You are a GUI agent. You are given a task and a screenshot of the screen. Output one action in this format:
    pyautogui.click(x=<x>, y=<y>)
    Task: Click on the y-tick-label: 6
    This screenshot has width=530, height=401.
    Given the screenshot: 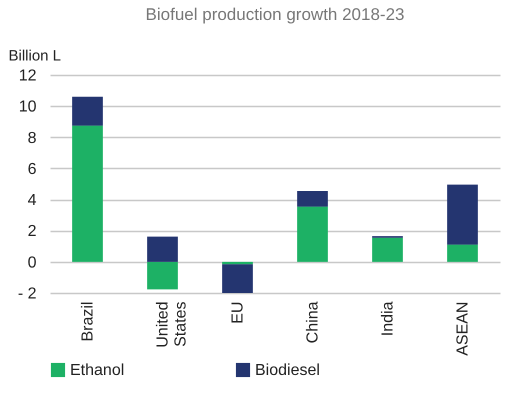 What is the action you would take?
    pyautogui.click(x=32, y=169)
    